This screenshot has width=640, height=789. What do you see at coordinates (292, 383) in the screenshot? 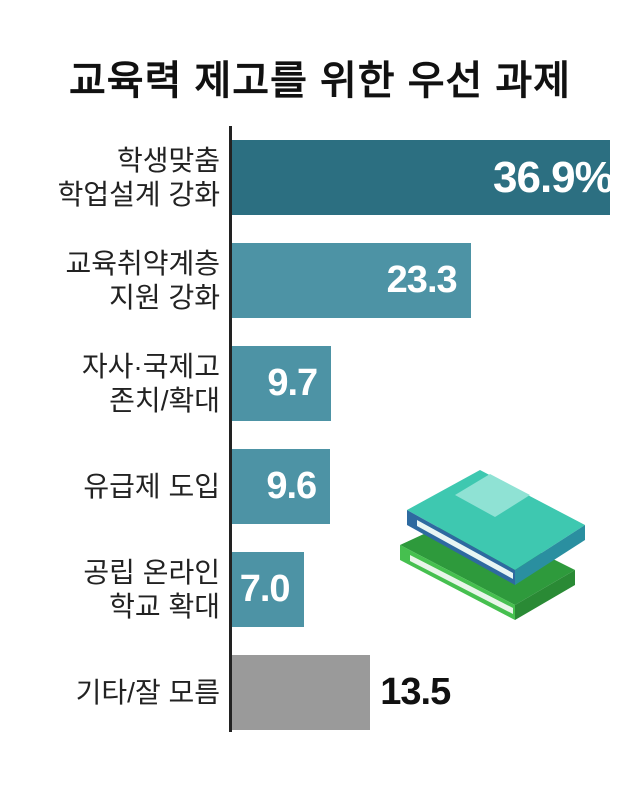
I see `value-label: 9.7` at bounding box center [292, 383].